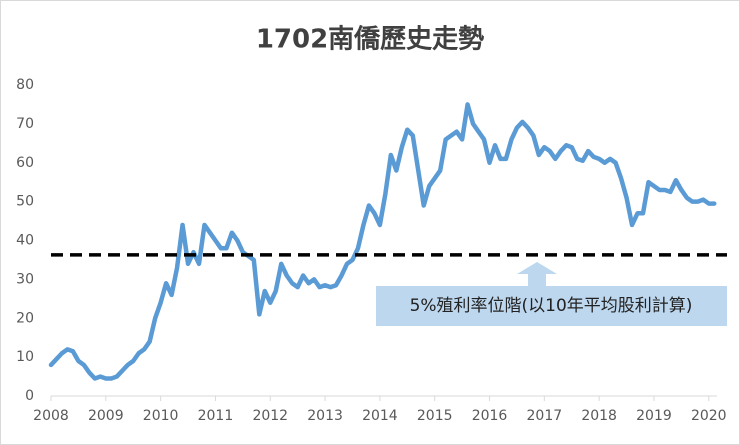 The height and width of the screenshot is (445, 740). Describe the element at coordinates (25, 85) in the screenshot. I see `y-tick-label: 80` at that location.